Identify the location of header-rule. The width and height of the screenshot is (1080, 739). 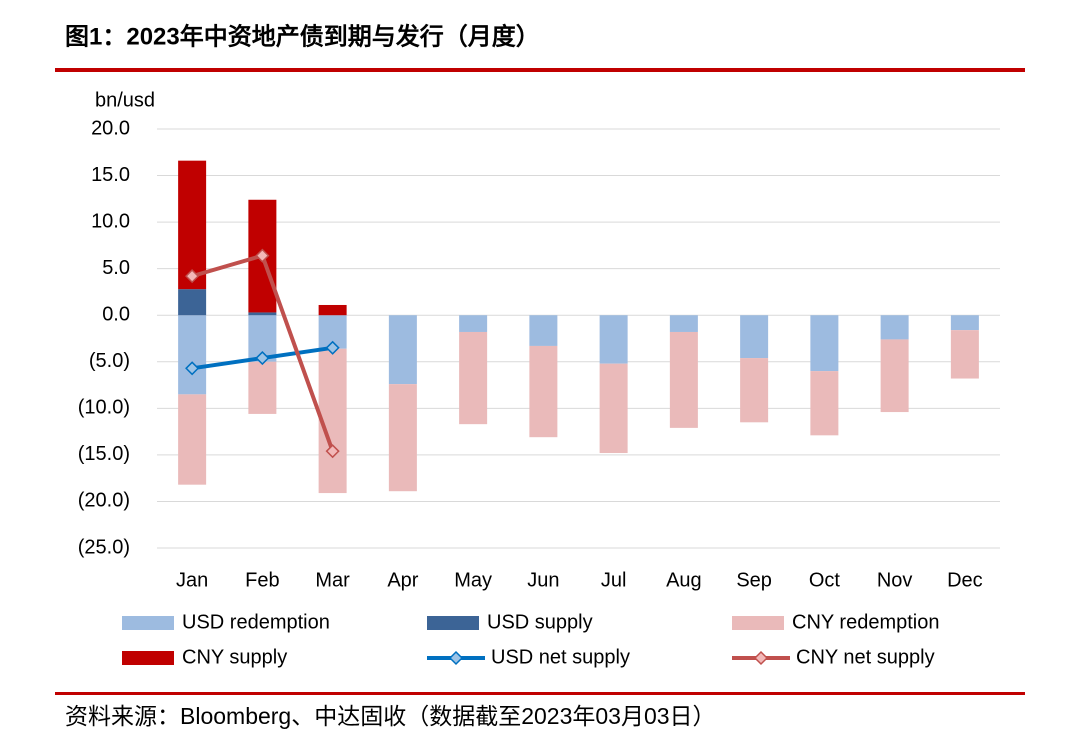
(540, 70).